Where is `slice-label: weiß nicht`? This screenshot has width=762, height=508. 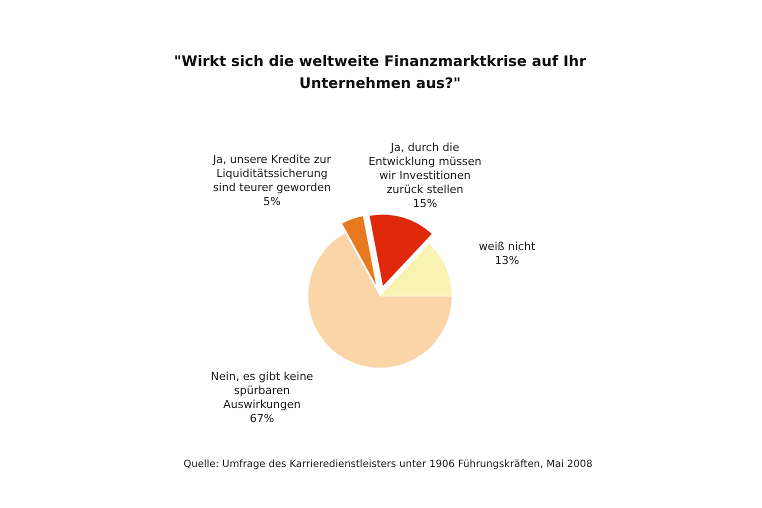
slice-label: weiß nicht is located at coordinates (507, 246).